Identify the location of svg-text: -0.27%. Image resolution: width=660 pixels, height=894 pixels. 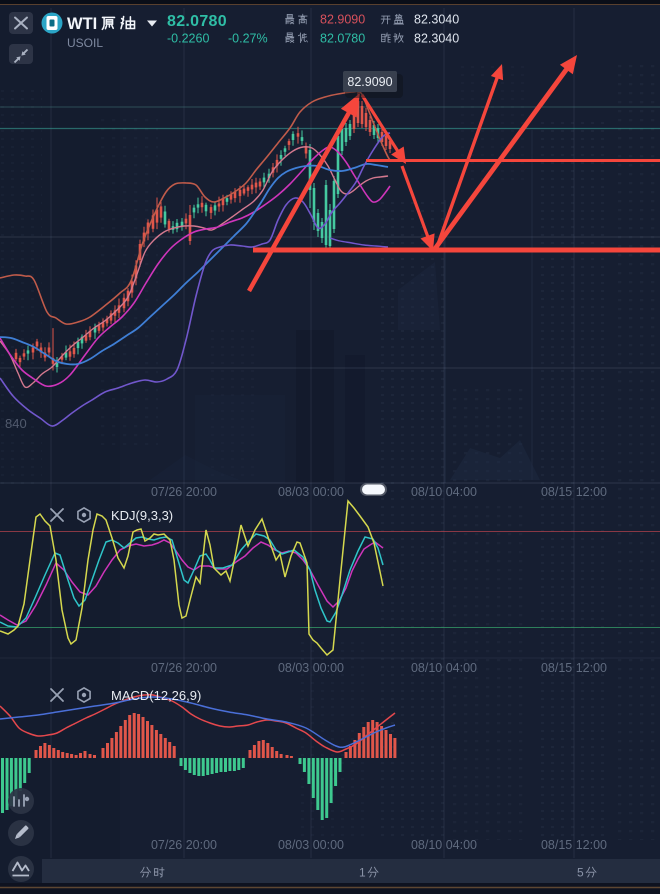
(248, 39).